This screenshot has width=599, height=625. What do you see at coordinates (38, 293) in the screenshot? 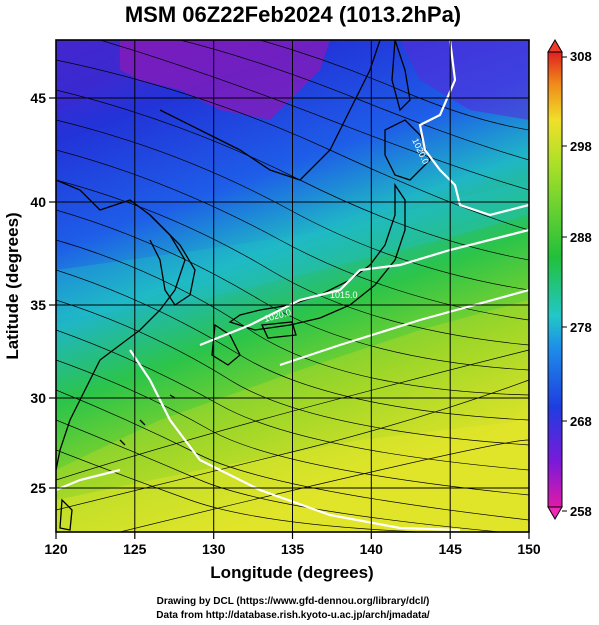
I see `y-tick-labels: 25 30 35 40 45` at bounding box center [38, 293].